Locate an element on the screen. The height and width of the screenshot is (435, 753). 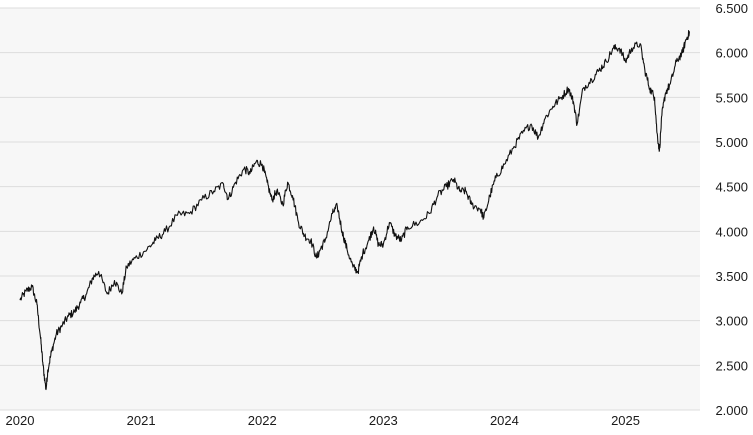
x-tick-label: 2023 is located at coordinates (383, 420).